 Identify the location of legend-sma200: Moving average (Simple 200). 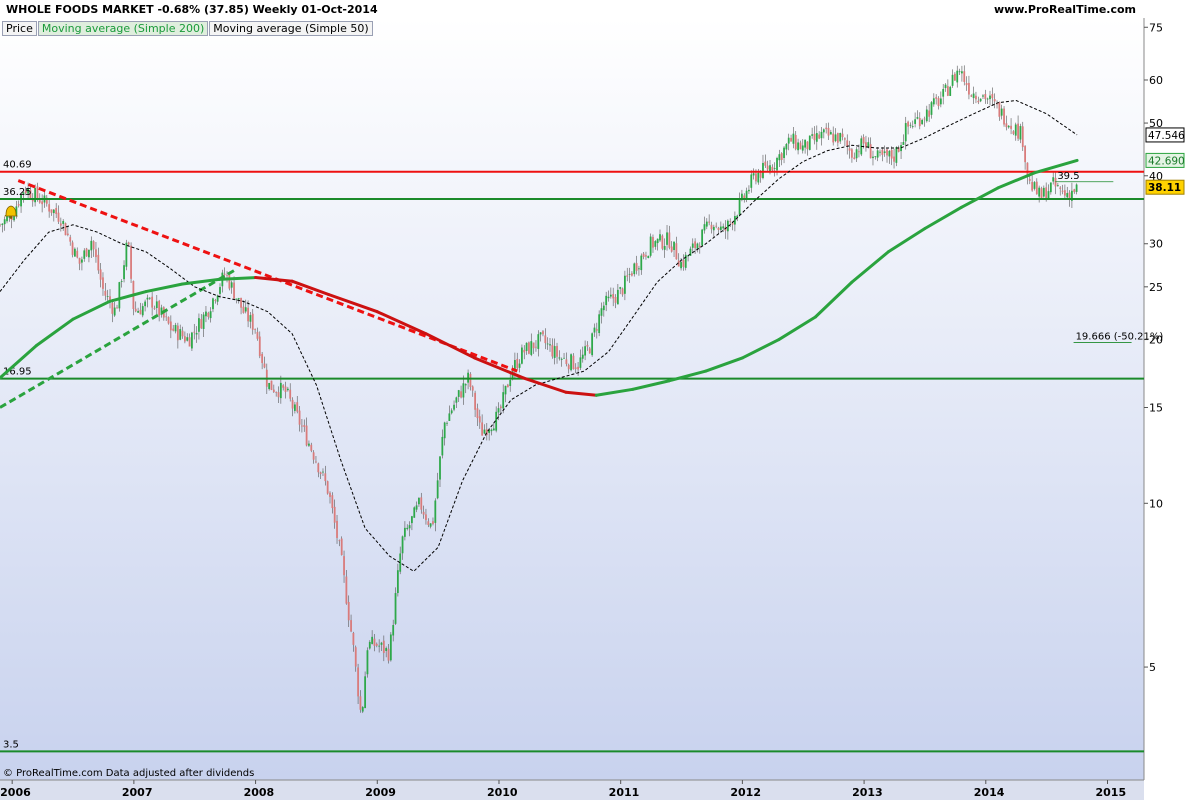
(123, 28).